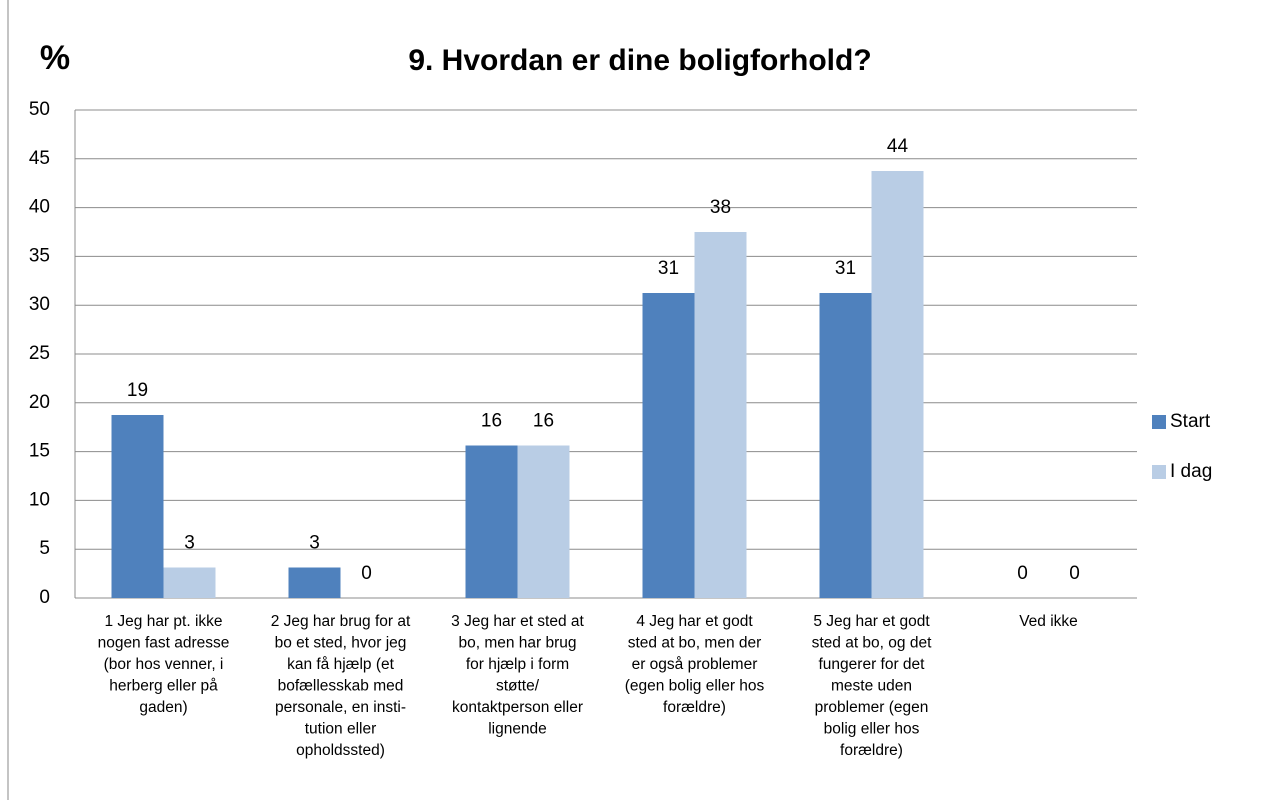  Describe the element at coordinates (340, 750) in the screenshot. I see `x-tick-label-line: opholdssted)` at that location.